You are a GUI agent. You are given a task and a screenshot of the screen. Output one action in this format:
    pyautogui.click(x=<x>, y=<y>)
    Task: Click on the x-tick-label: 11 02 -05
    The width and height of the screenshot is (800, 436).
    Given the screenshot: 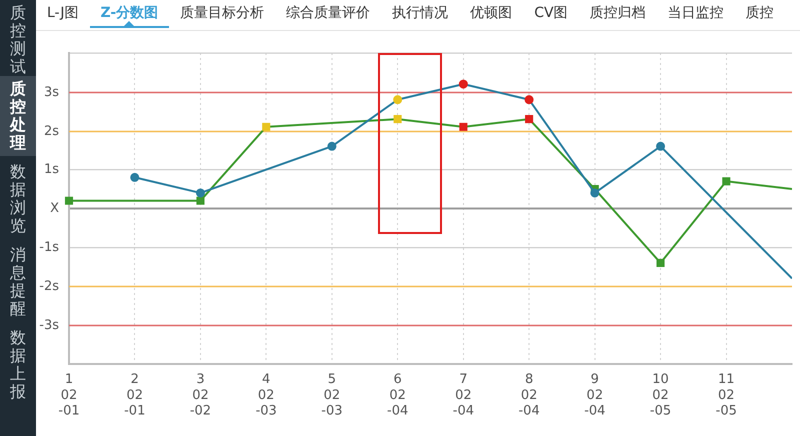 What is the action you would take?
    pyautogui.click(x=726, y=395)
    